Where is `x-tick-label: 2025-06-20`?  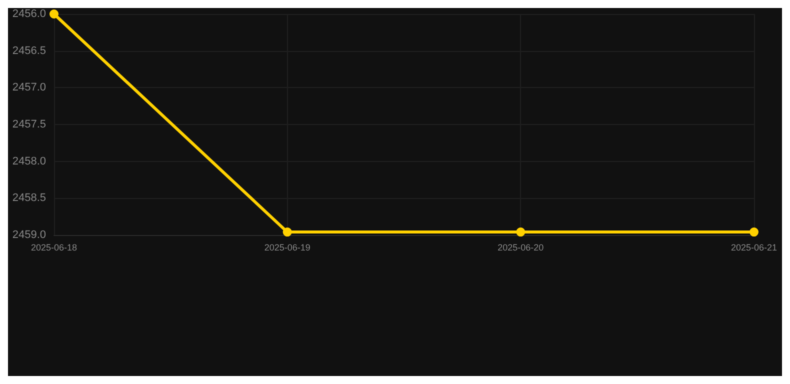 x-tick-label: 2025-06-20 is located at coordinates (521, 247).